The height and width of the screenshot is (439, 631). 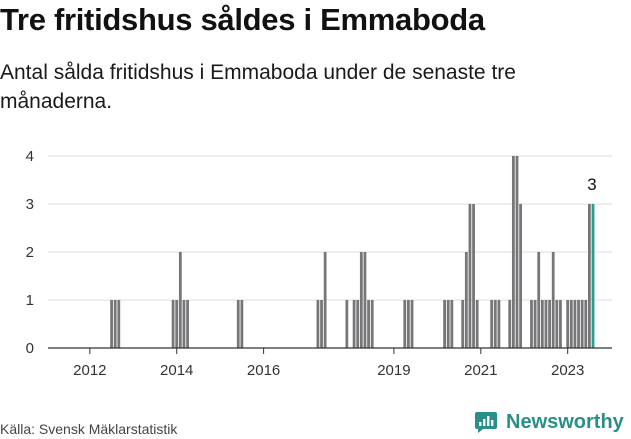 I want to click on x-tick-label: 2021, so click(x=480, y=370).